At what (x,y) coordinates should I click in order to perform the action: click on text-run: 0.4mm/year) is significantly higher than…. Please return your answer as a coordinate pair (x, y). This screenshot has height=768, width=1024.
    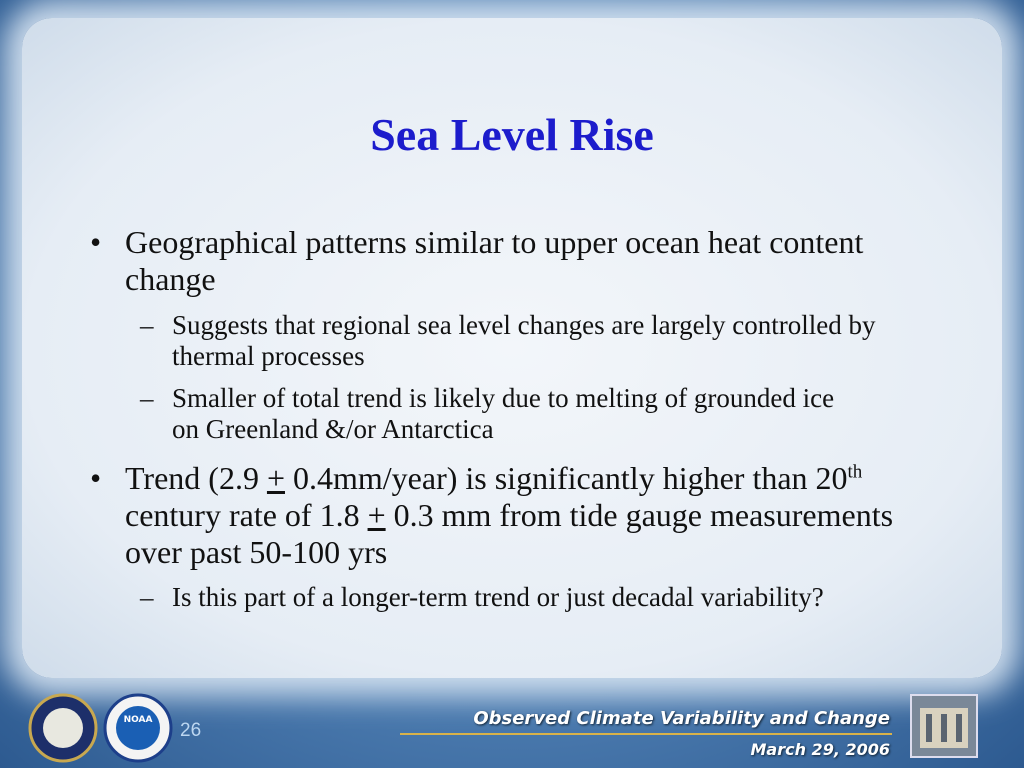
    Looking at the image, I should click on (566, 478).